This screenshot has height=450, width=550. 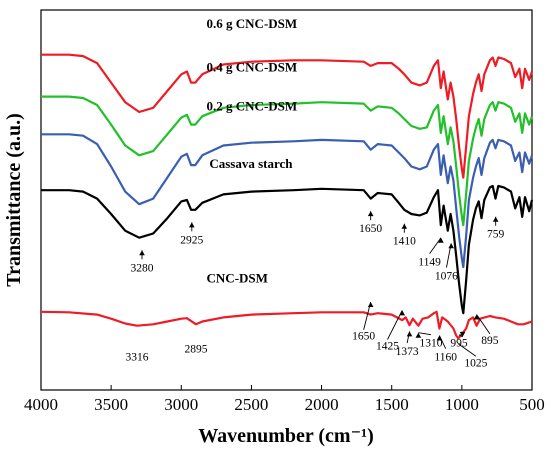 I want to click on series-label: Cassava starch, so click(x=251, y=163).